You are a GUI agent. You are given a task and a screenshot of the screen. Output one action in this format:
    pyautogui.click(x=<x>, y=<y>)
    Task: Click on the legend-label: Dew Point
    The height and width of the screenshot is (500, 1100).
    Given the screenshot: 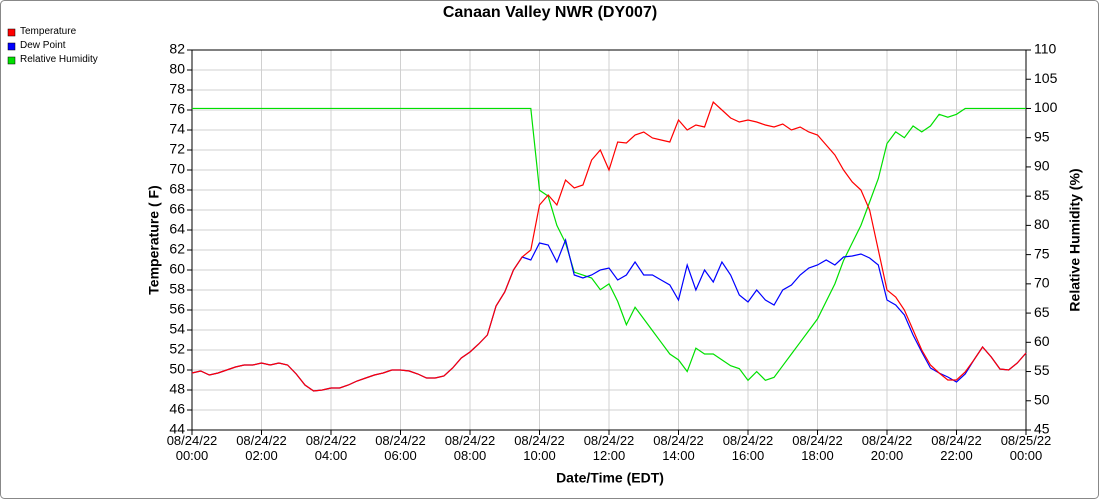 What is the action you would take?
    pyautogui.click(x=43, y=45)
    